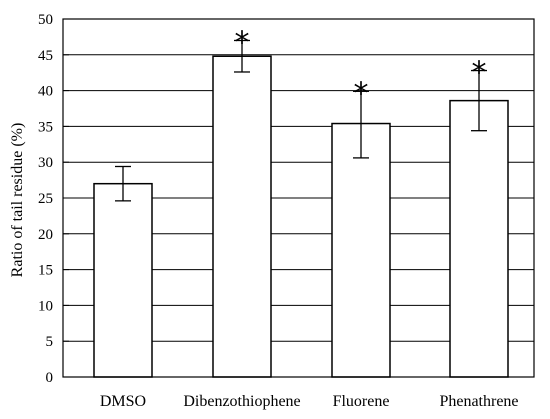 The image size is (550, 419). What do you see at coordinates (45, 306) in the screenshot?
I see `y-tick-label: 10` at bounding box center [45, 306].